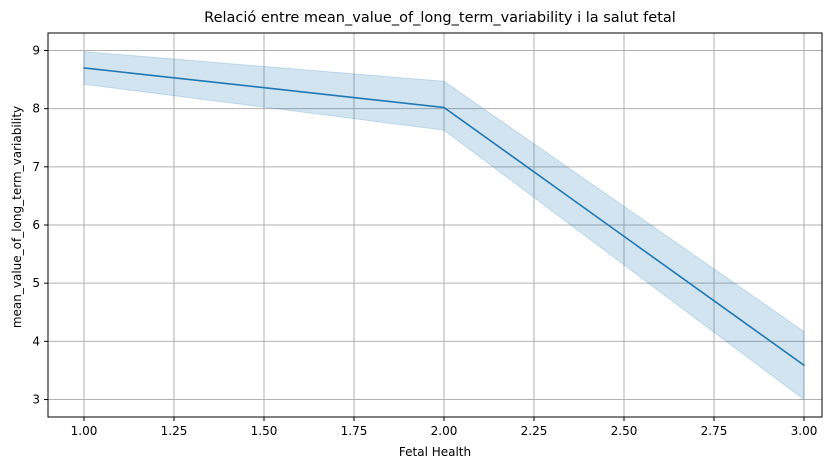  Describe the element at coordinates (444, 431) in the screenshot. I see `x-tick-label: 2.00` at that location.